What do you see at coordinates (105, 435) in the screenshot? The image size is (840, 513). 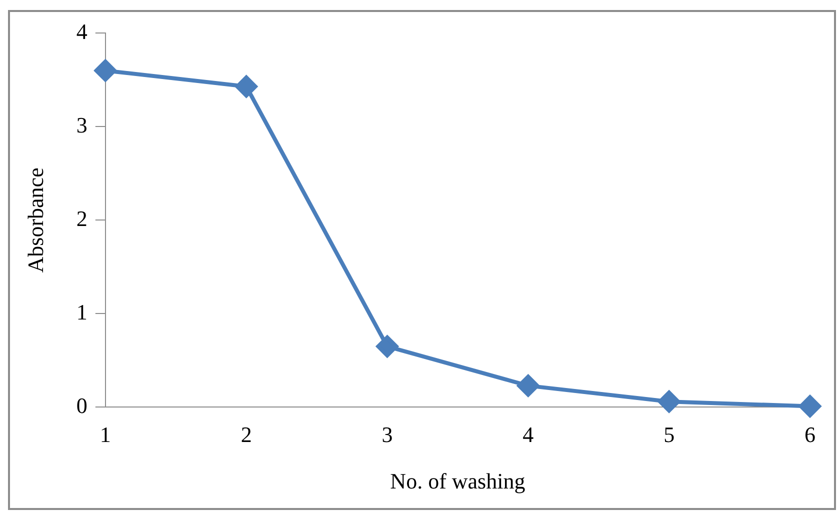 I see `x-tick-label: 1` at bounding box center [105, 435].